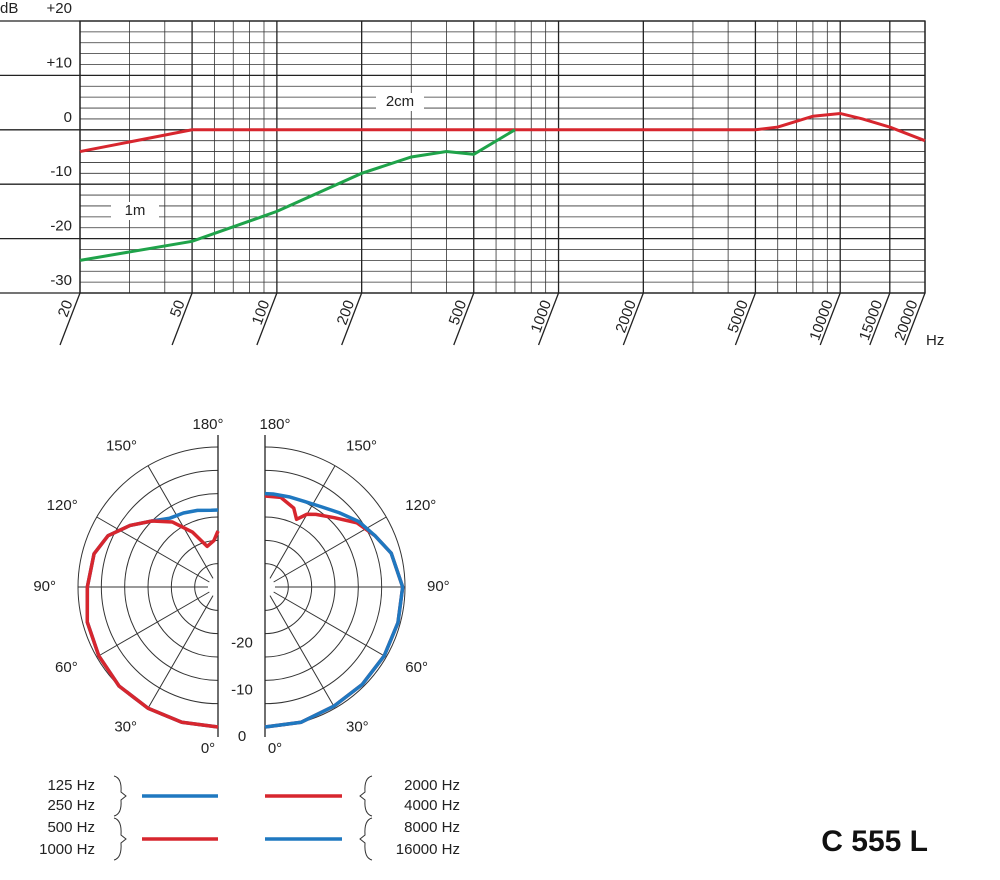 This screenshot has width=1000, height=880. What do you see at coordinates (61, 226) in the screenshot?
I see `y-tick-label: -20` at bounding box center [61, 226].